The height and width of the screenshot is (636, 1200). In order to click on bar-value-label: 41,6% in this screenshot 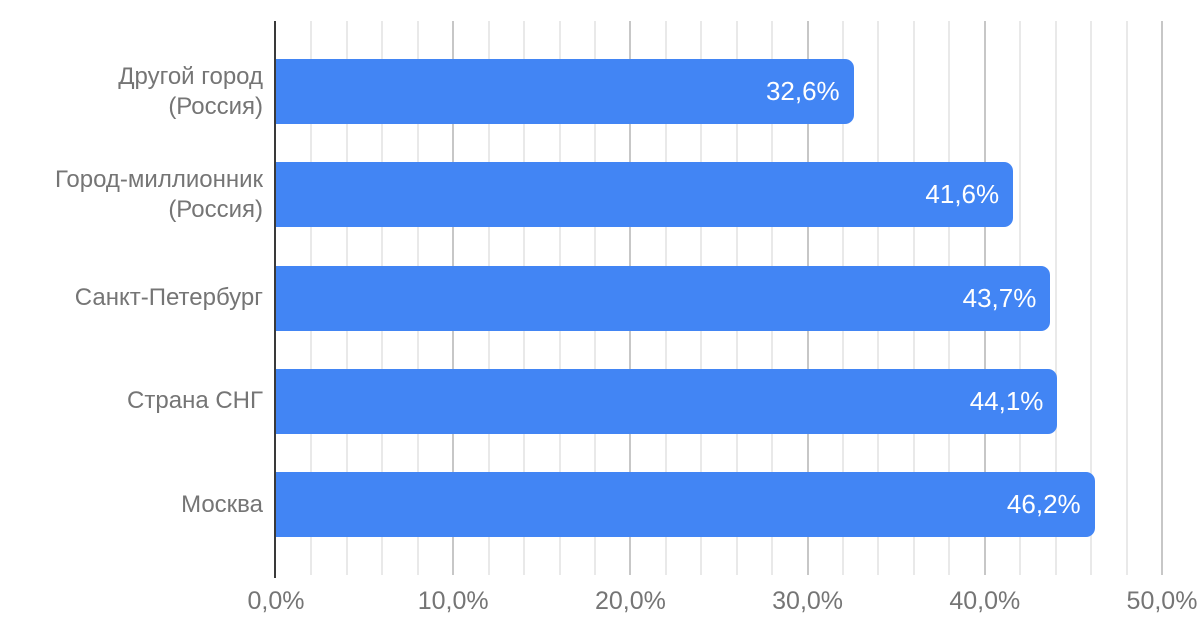, I will do `click(962, 194)`.